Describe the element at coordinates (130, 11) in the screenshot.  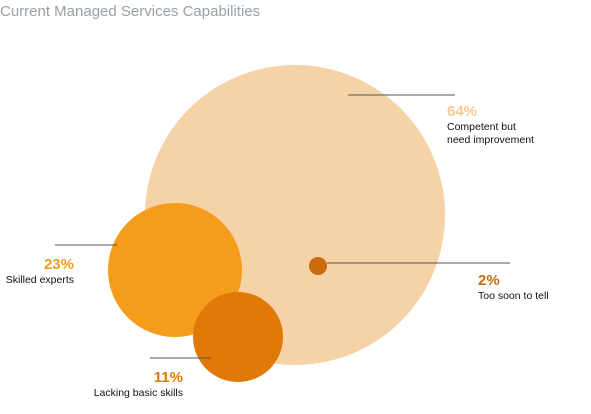
I see `chart-title: Current Managed Services Capabilities` at that location.